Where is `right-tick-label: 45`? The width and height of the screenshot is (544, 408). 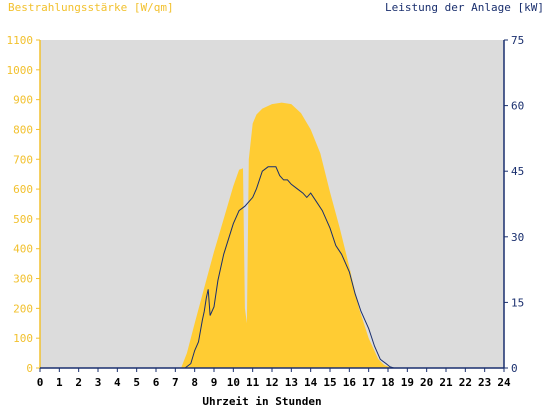 right-tick-label: 45 is located at coordinates (517, 171).